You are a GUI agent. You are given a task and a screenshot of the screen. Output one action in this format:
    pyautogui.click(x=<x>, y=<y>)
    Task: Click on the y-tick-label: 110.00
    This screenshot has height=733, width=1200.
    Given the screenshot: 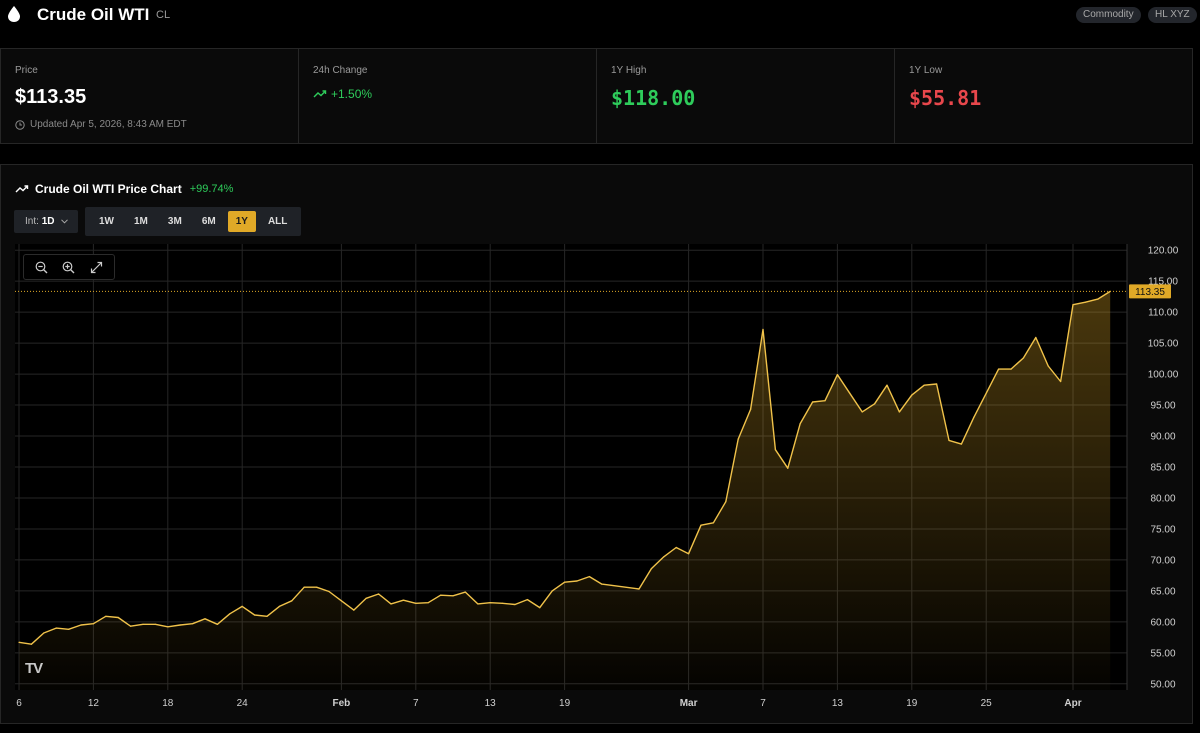 What is the action you would take?
    pyautogui.click(x=1163, y=313)
    